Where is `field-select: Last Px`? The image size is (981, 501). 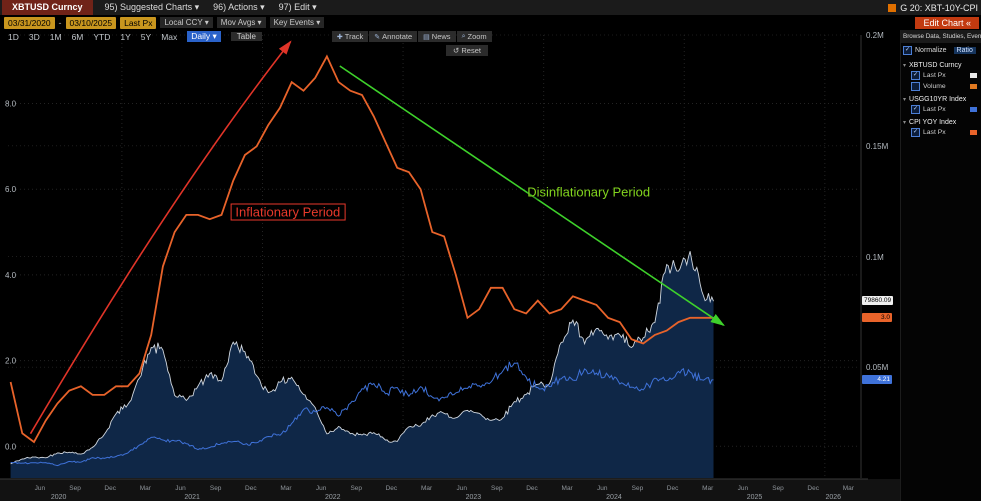 field-select: Last Px is located at coordinates (138, 22).